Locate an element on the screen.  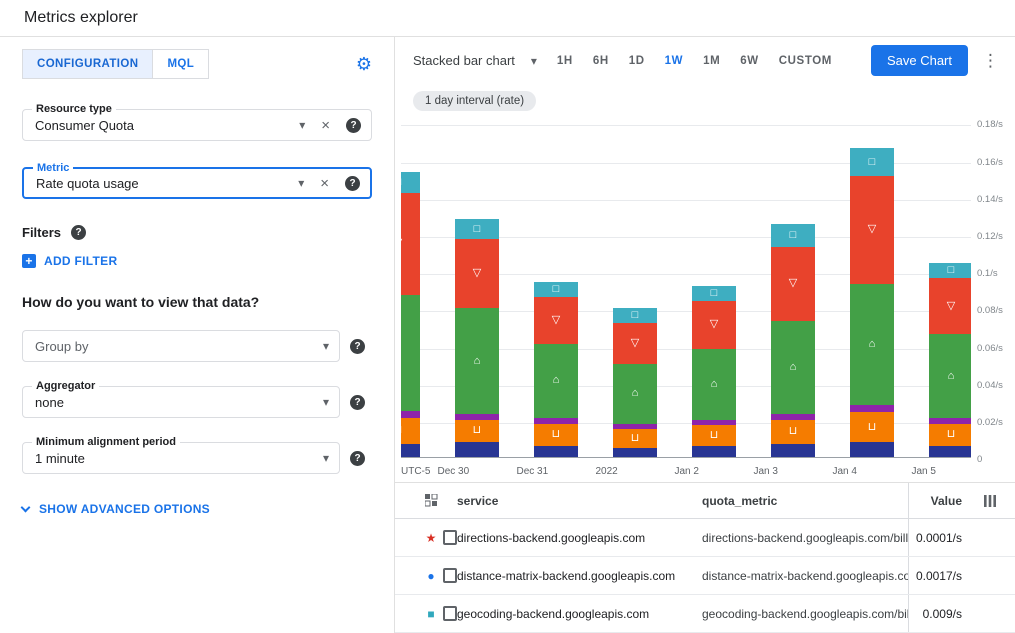
resource-type-field: Resource type Consumer Quota ▾ × ? is located at coordinates (197, 122).